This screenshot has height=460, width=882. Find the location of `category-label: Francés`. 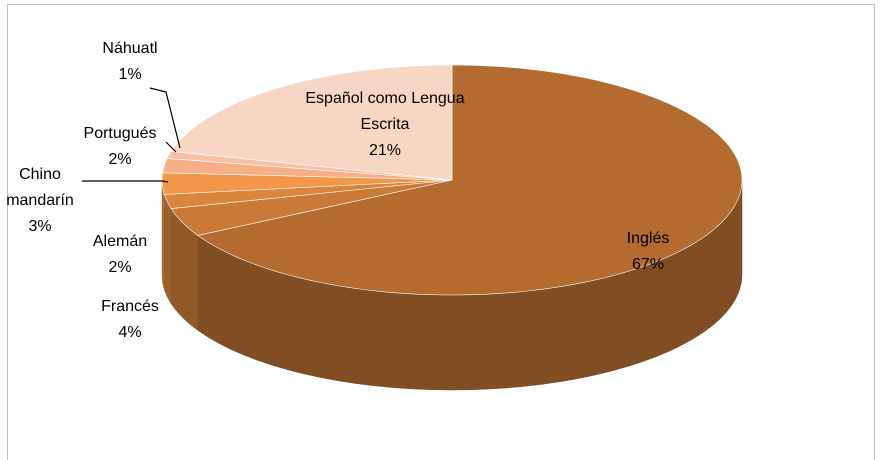

category-label: Francés is located at coordinates (130, 306).